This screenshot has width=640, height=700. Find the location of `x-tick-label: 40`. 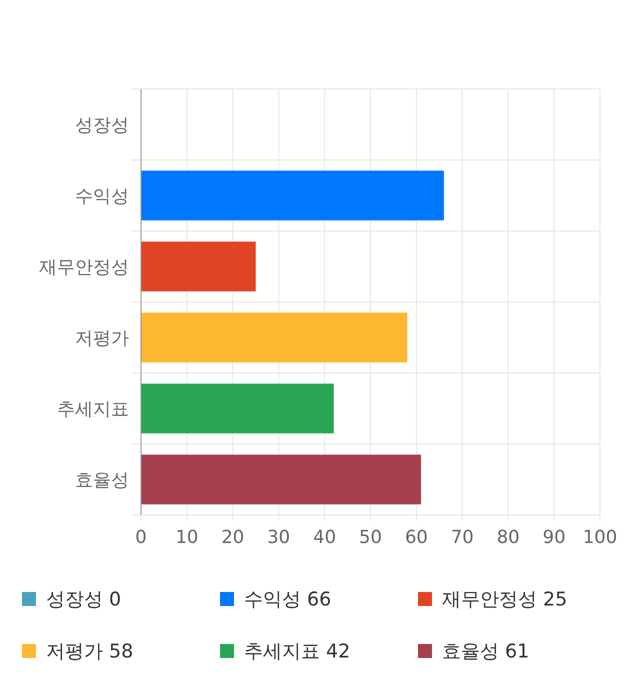

x-tick-label: 40 is located at coordinates (324, 537).